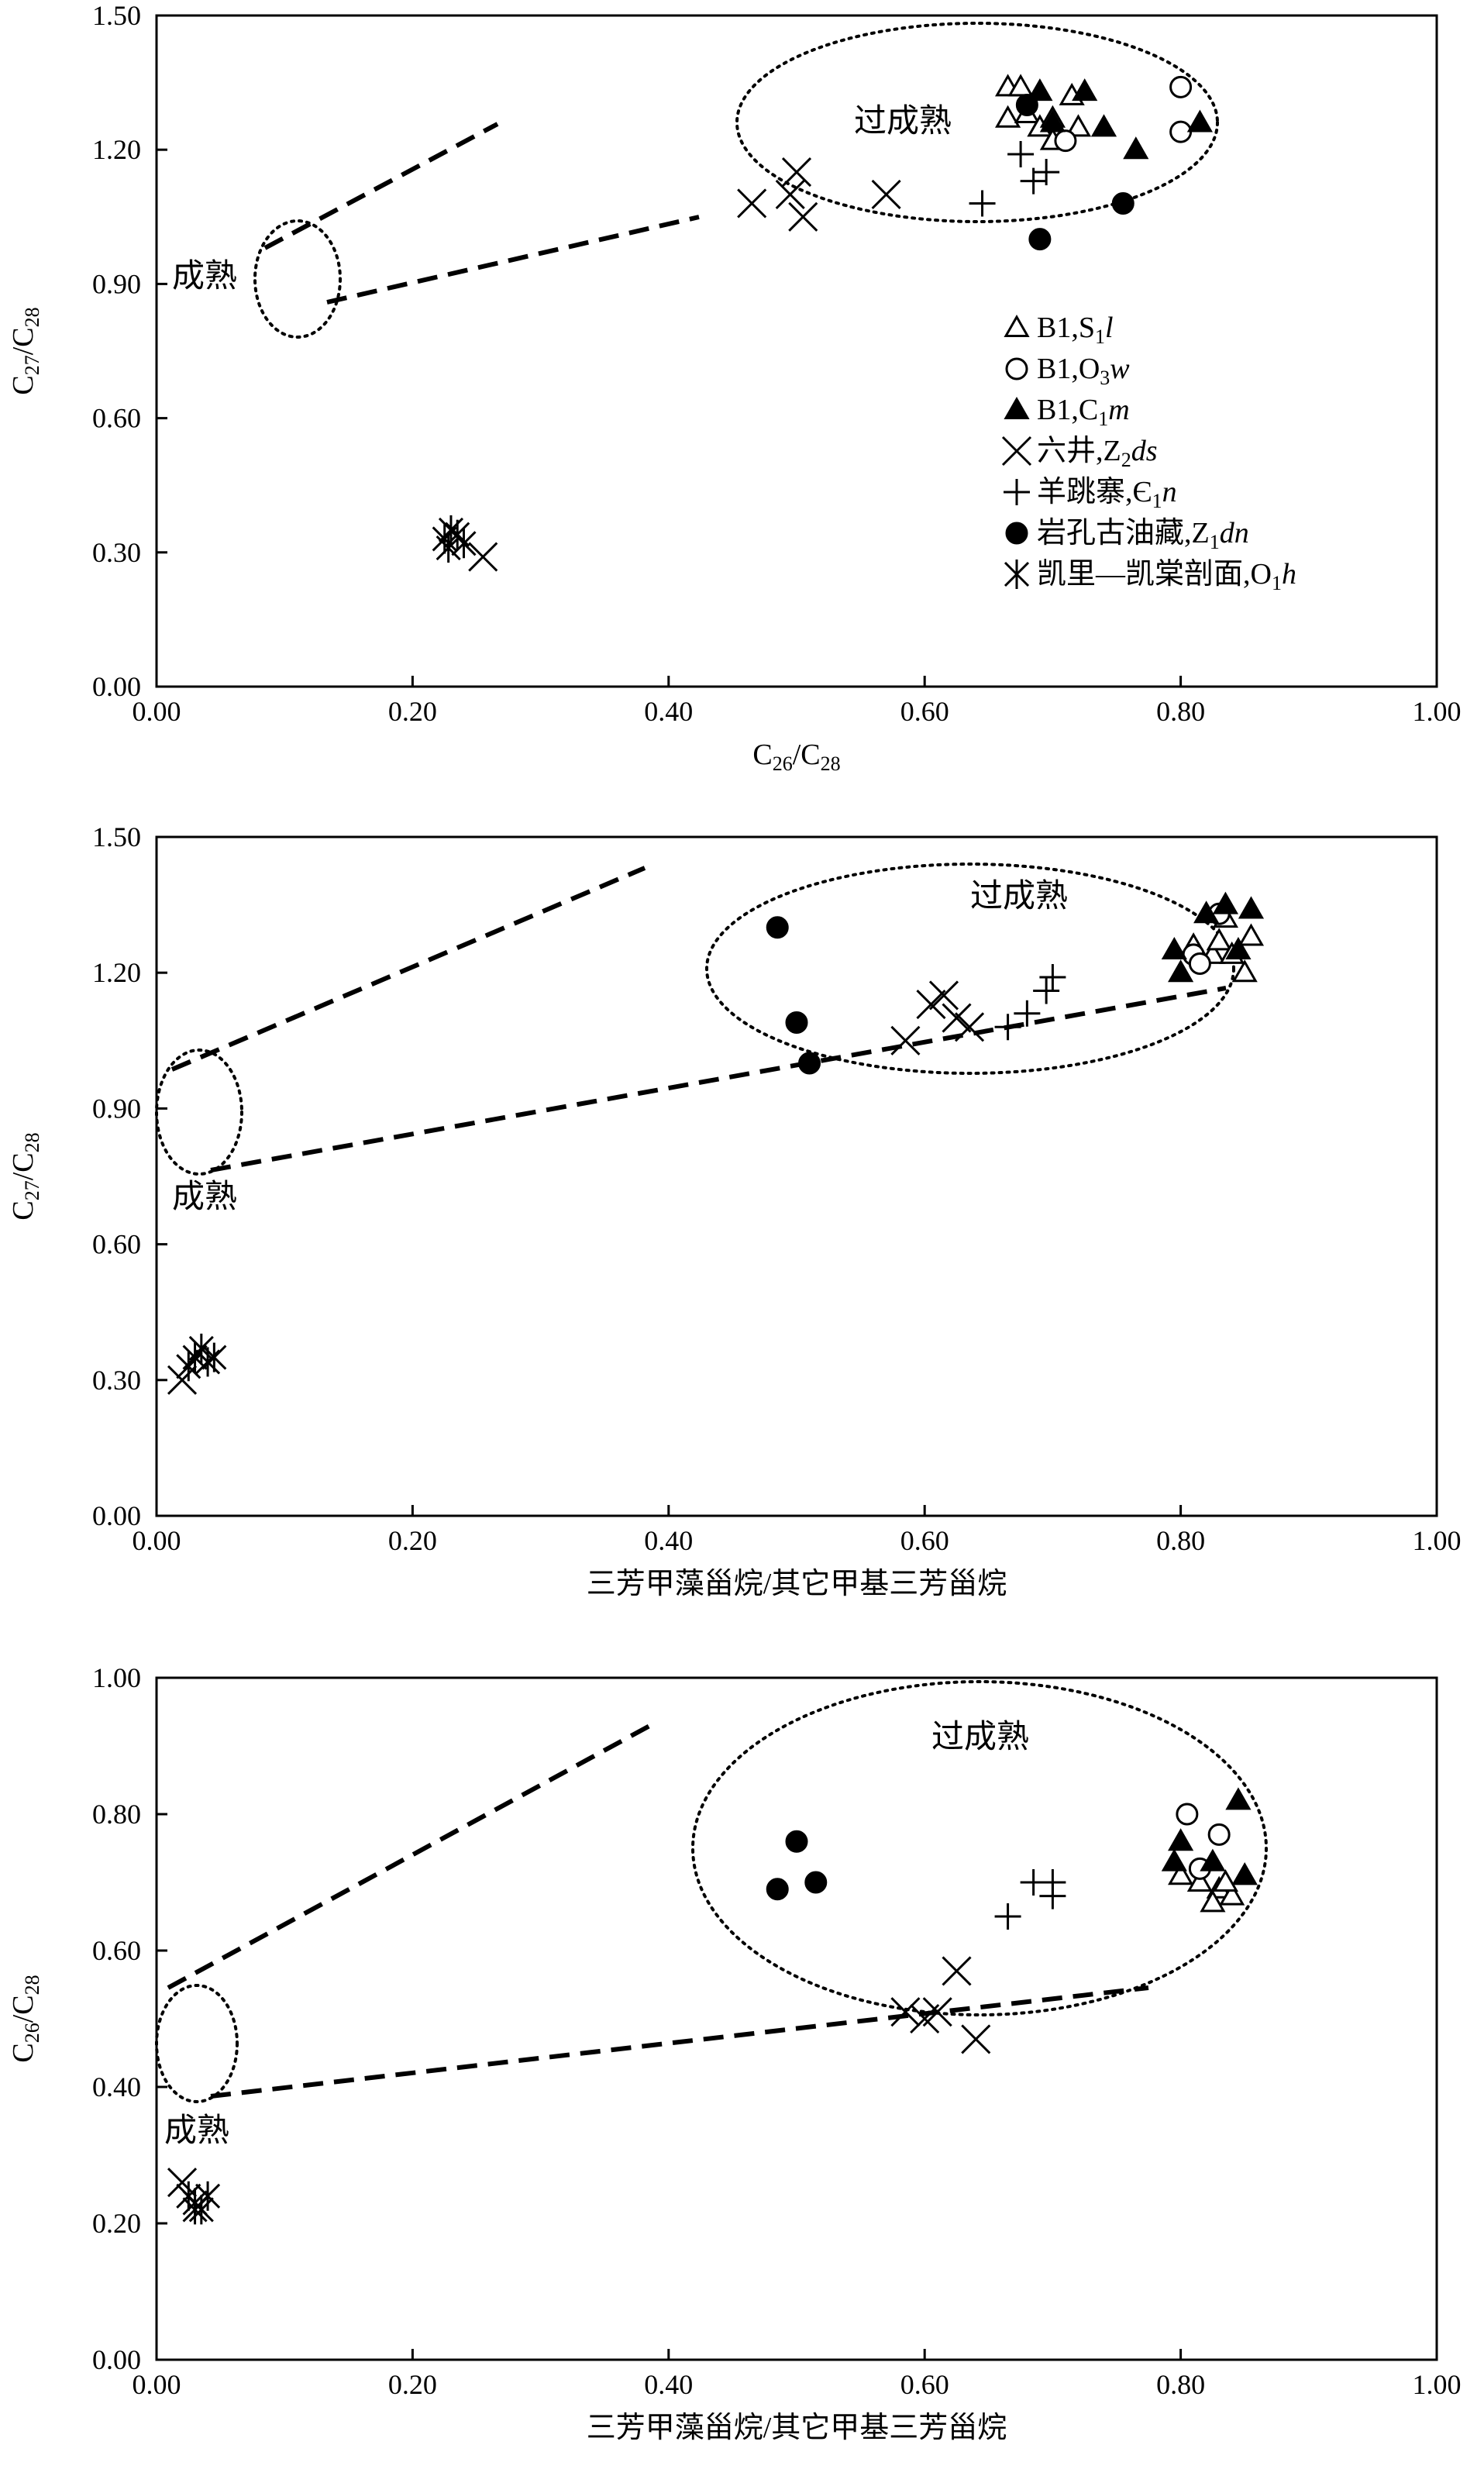 This screenshot has width=1484, height=2469. I want to click on legend-entry-b1_o3w: B1,O3w, so click(1083, 371).